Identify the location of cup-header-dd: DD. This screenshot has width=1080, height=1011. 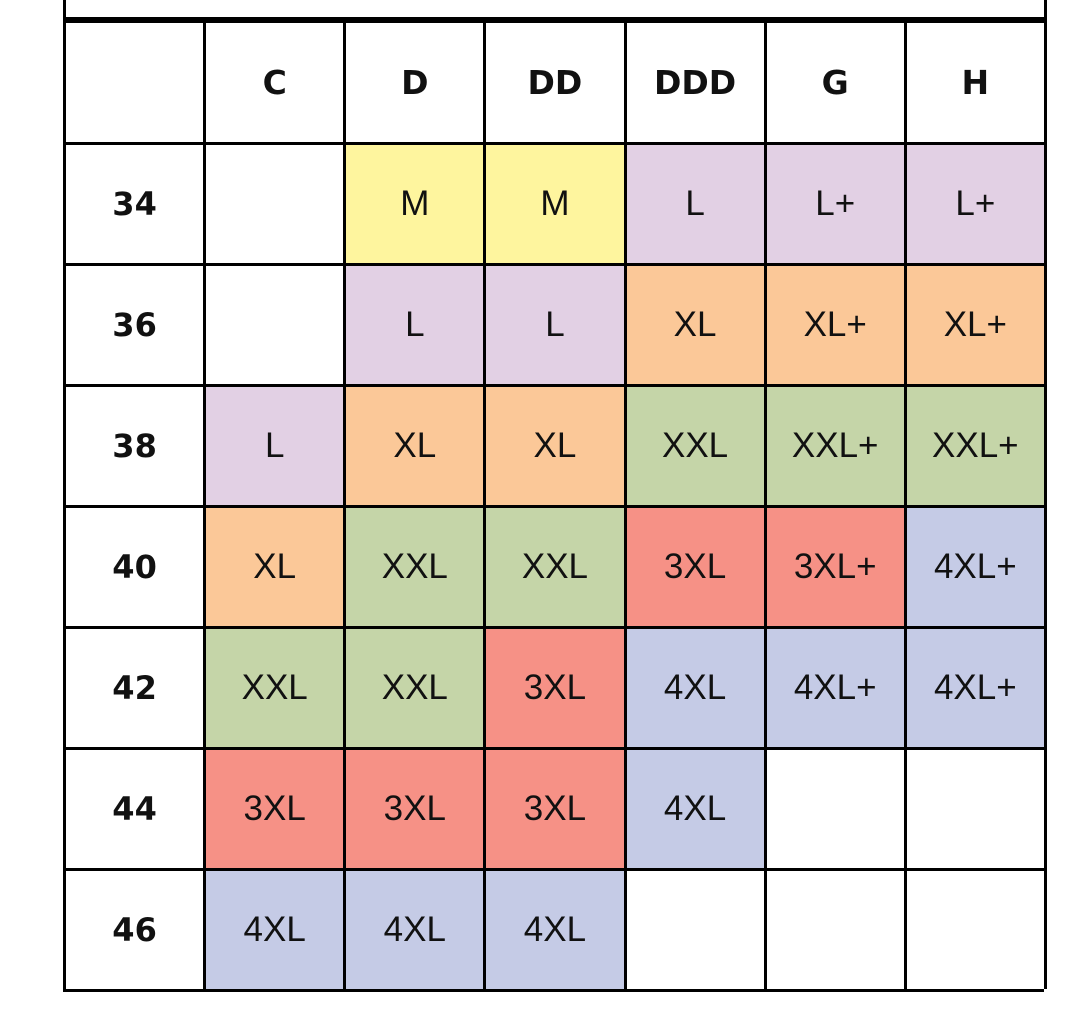
(556, 81).